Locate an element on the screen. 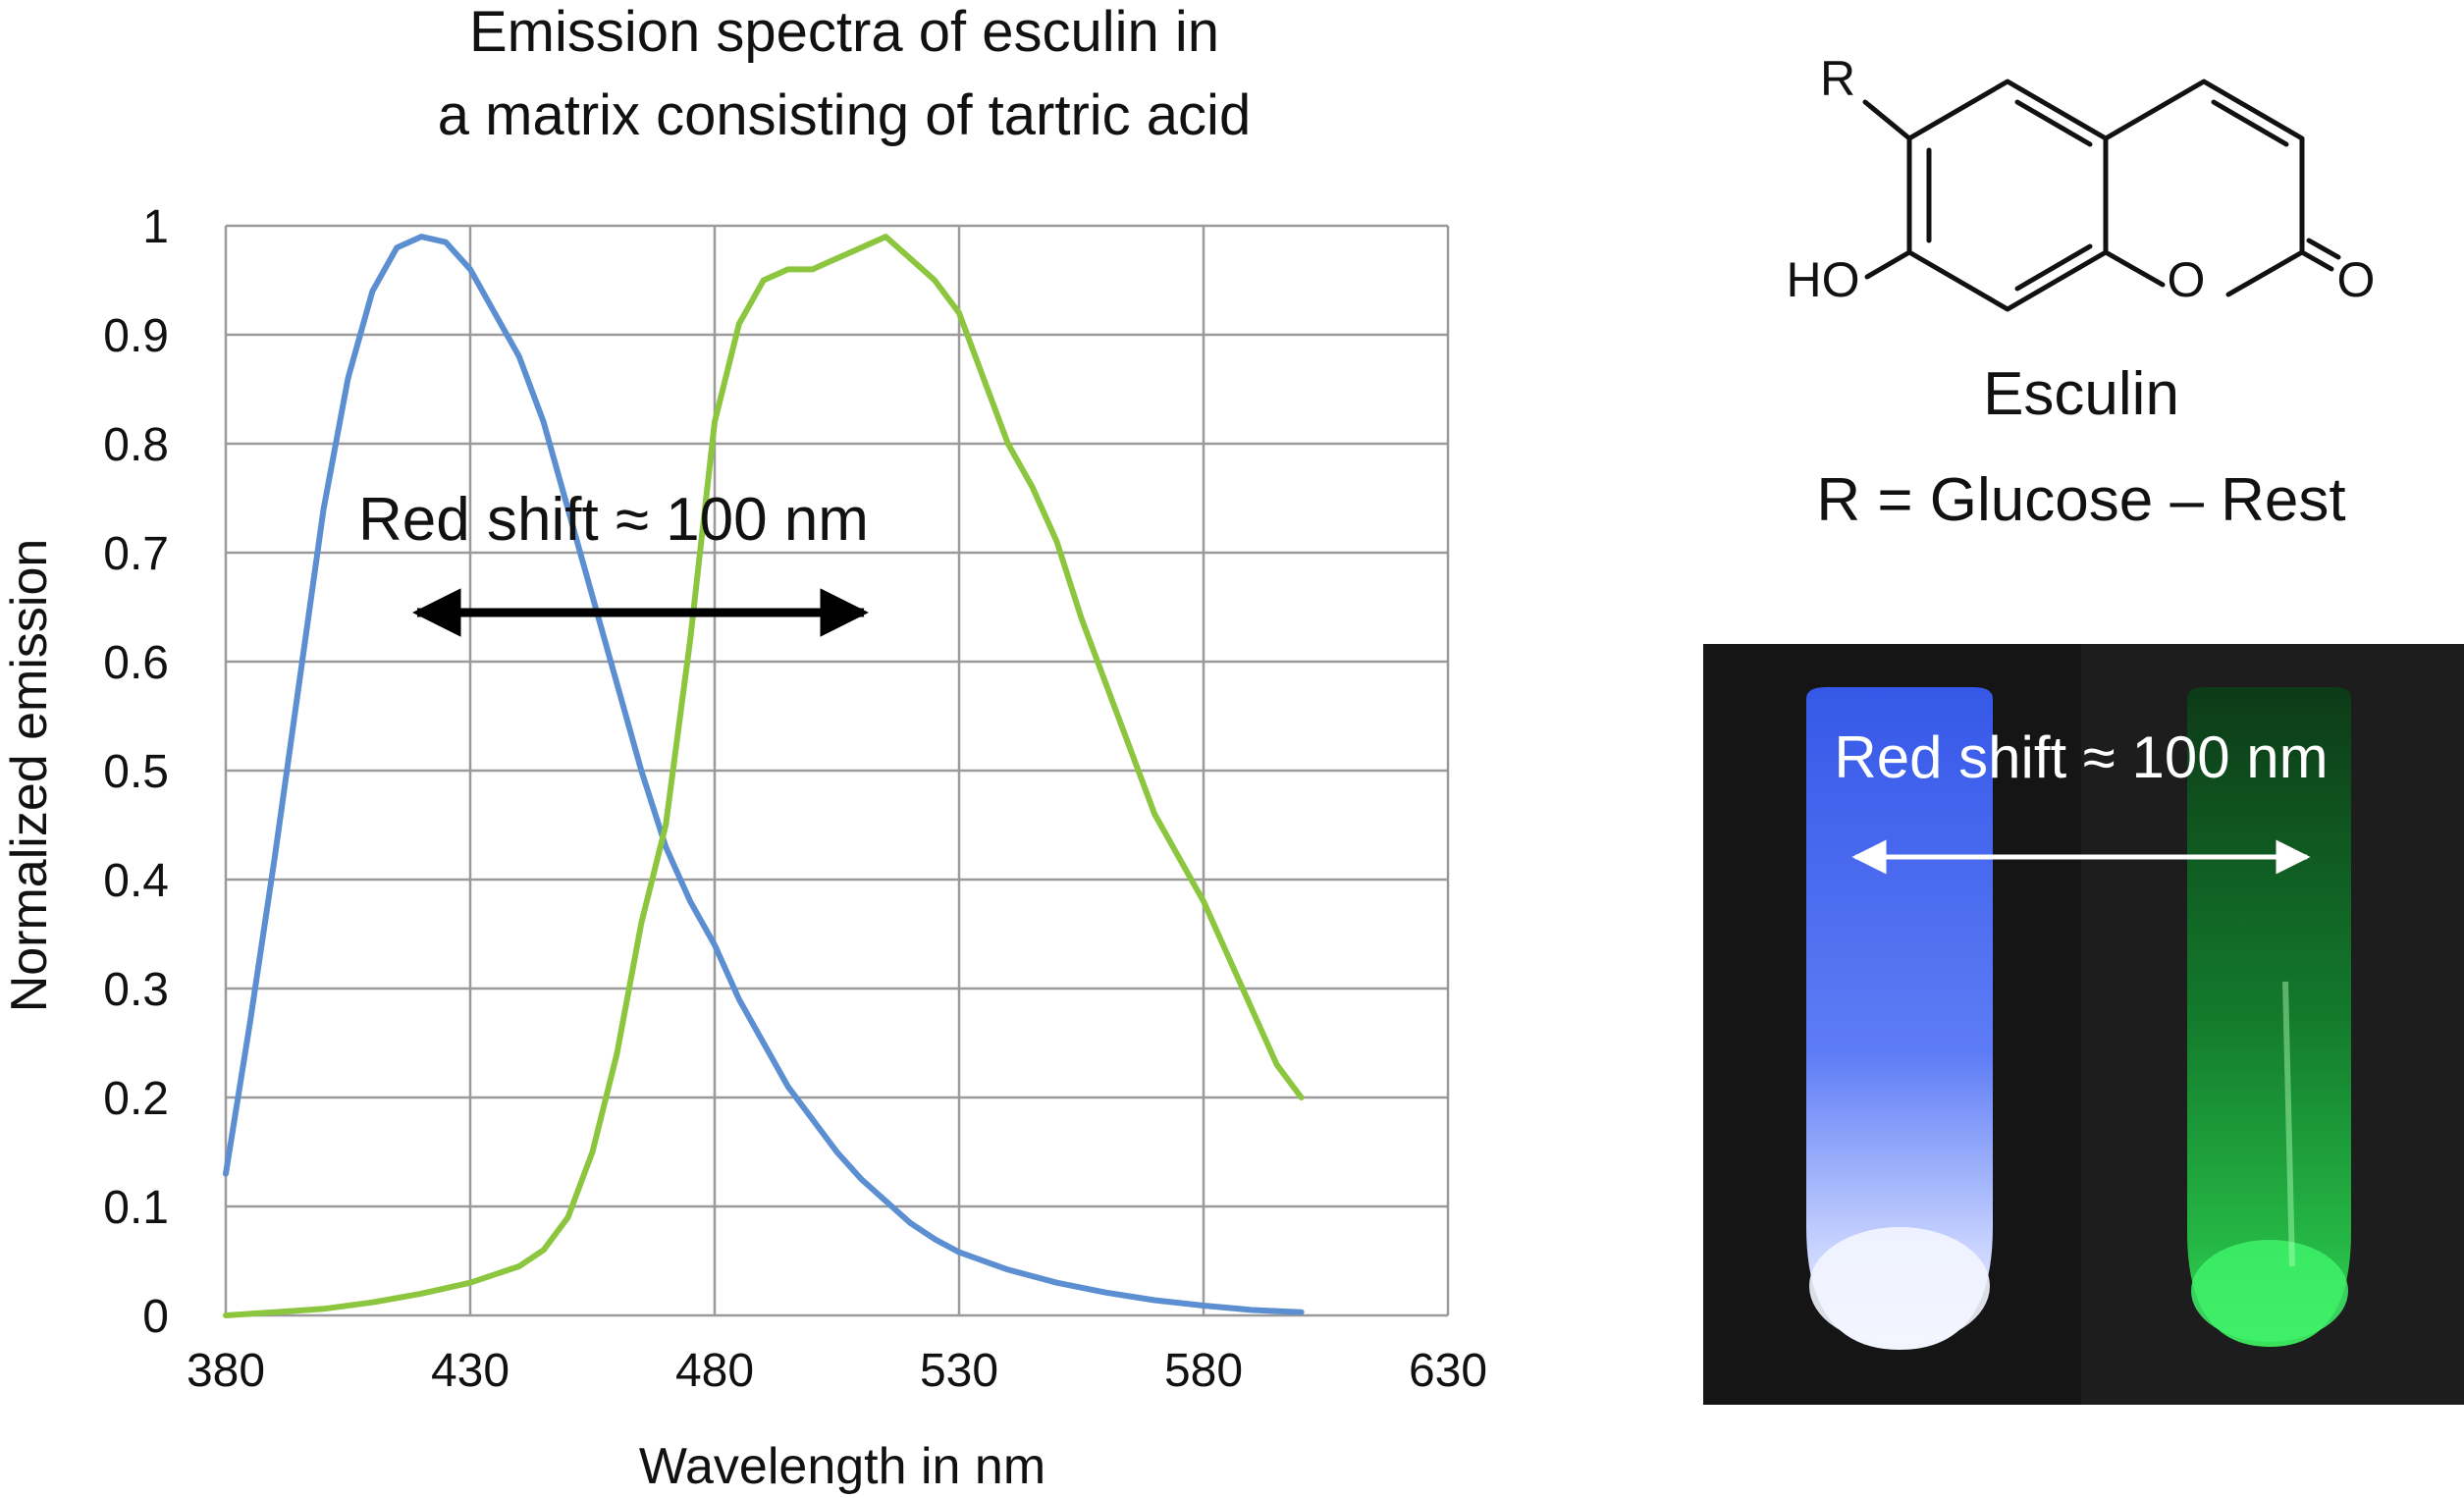 This screenshot has width=2464, height=1498. x-axis-label: Wavelength in nm is located at coordinates (842, 1466).